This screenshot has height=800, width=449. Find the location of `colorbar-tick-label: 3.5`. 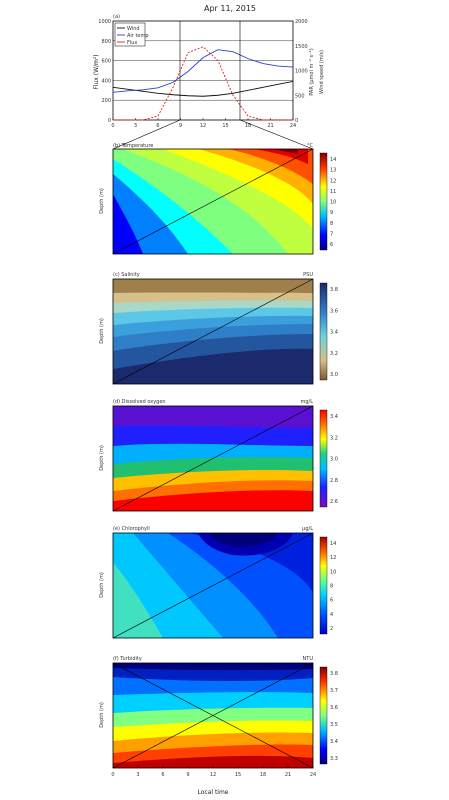

colorbar-tick-label: 3.5 is located at coordinates (334, 725).